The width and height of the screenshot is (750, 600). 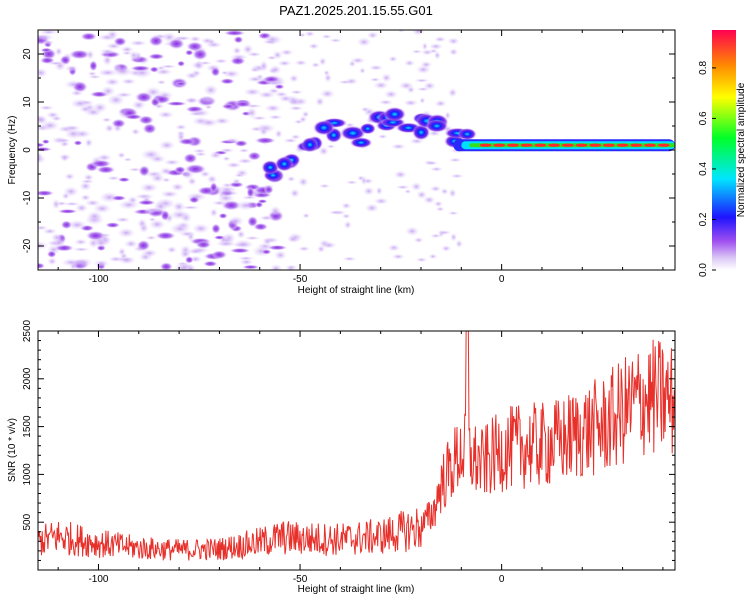 I want to click on y-tick-label: 2000, so click(x=27, y=378).